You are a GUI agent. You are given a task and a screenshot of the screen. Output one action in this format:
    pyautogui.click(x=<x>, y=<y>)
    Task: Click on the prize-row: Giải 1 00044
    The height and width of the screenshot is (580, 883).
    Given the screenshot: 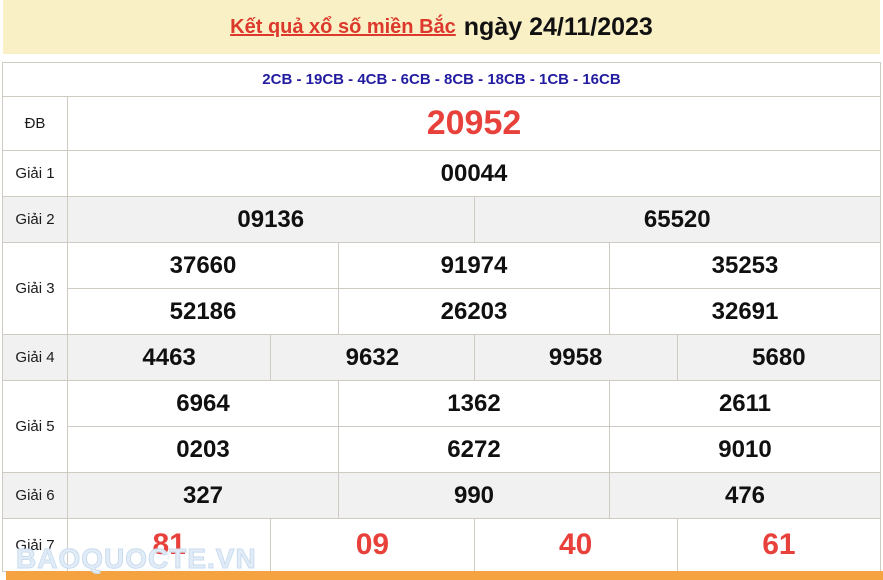 What is the action you would take?
    pyautogui.click(x=441, y=173)
    